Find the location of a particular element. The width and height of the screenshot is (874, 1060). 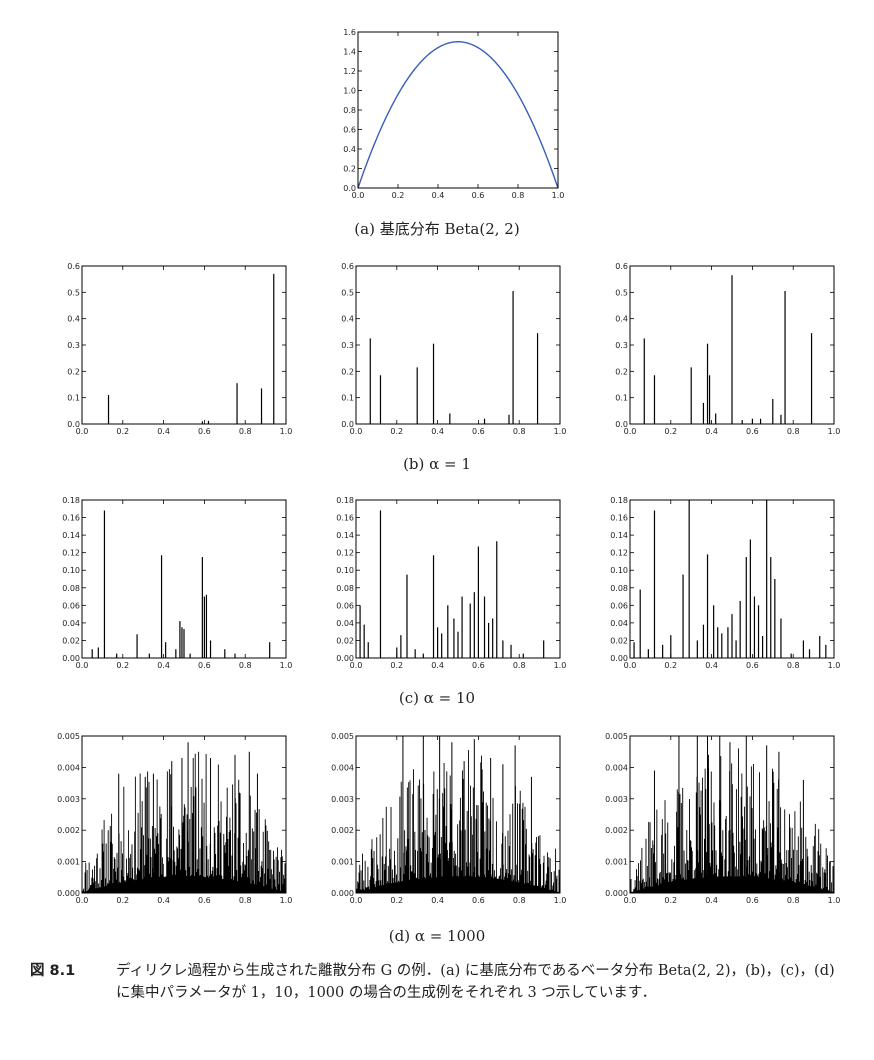

y-tick-label: 1.2 is located at coordinates (349, 71).